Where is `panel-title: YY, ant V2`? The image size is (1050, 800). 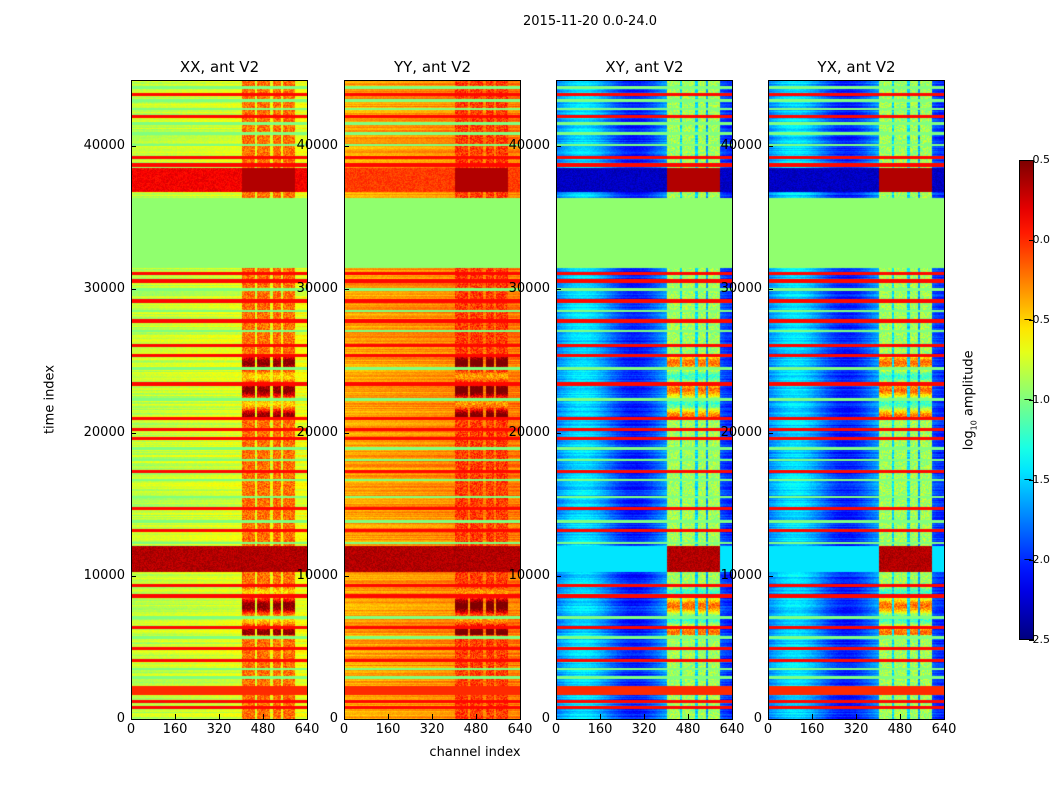
panel-title: YY, ant V2 is located at coordinates (432, 67).